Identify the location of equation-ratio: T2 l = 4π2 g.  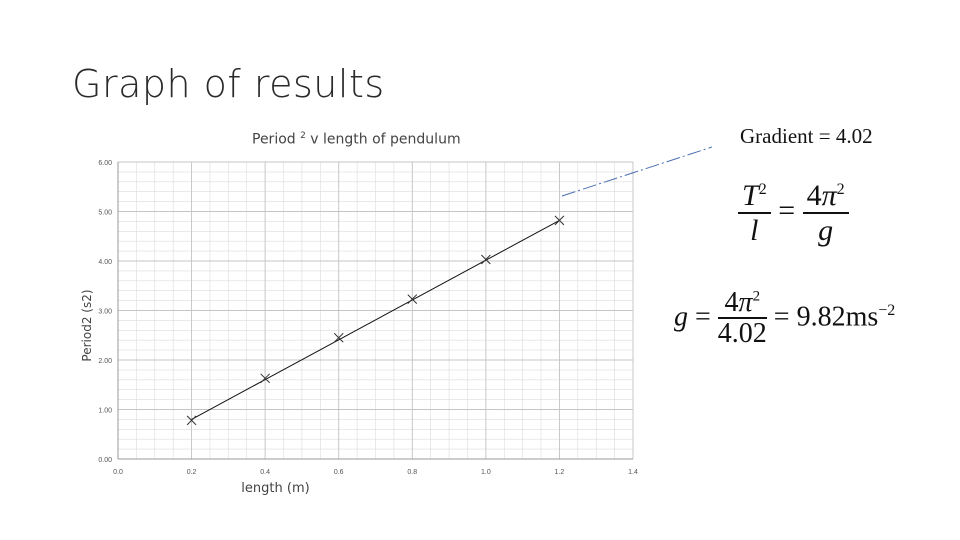
(793, 213).